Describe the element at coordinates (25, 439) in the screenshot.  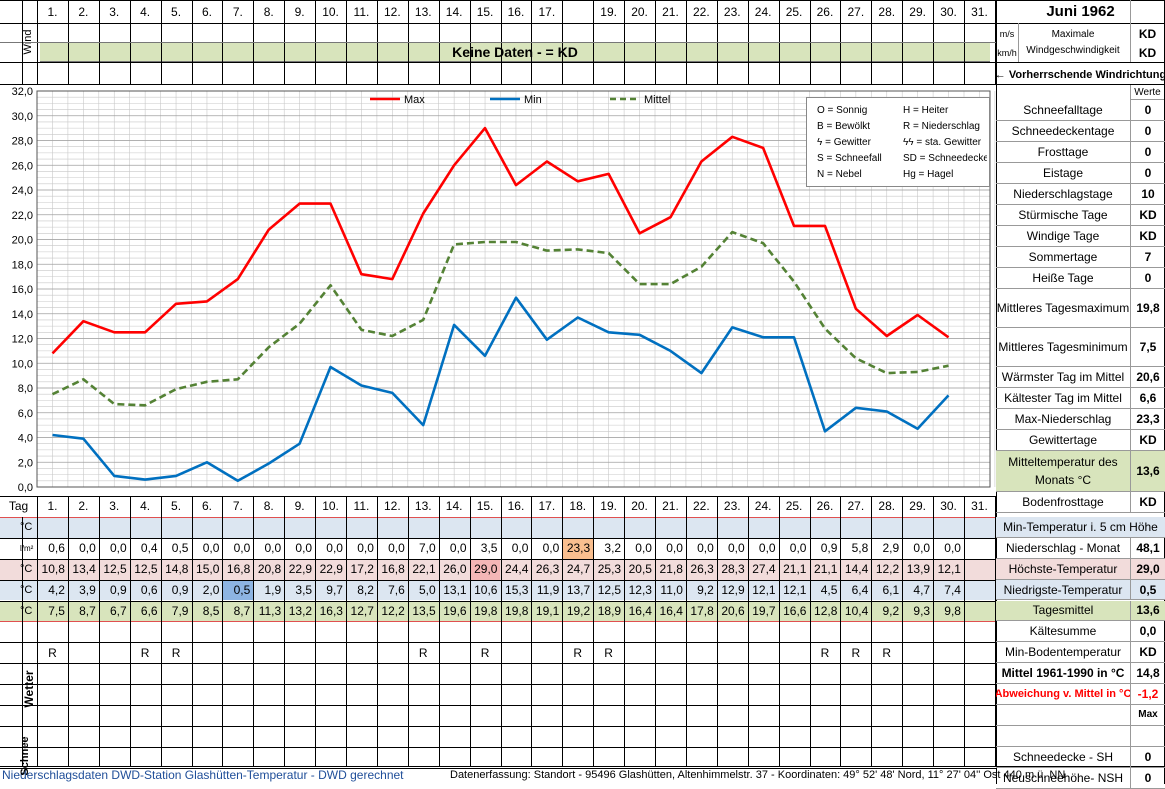
I see `y-tick-label: 4,0` at that location.